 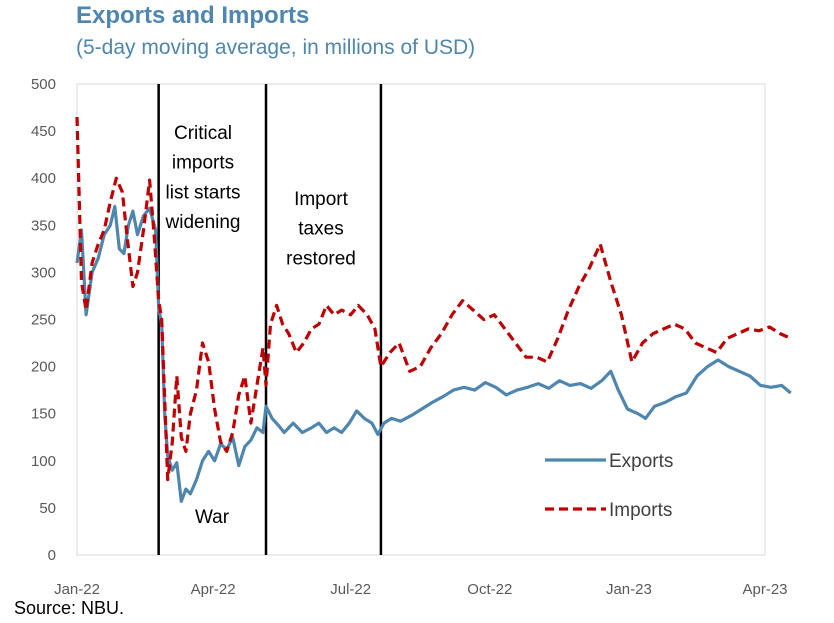 What do you see at coordinates (420, 589) in the screenshot?
I see `x-axis: Jan-22 Apr-22 Jul-22 Oct-22 Jan-23 Apr-23` at bounding box center [420, 589].